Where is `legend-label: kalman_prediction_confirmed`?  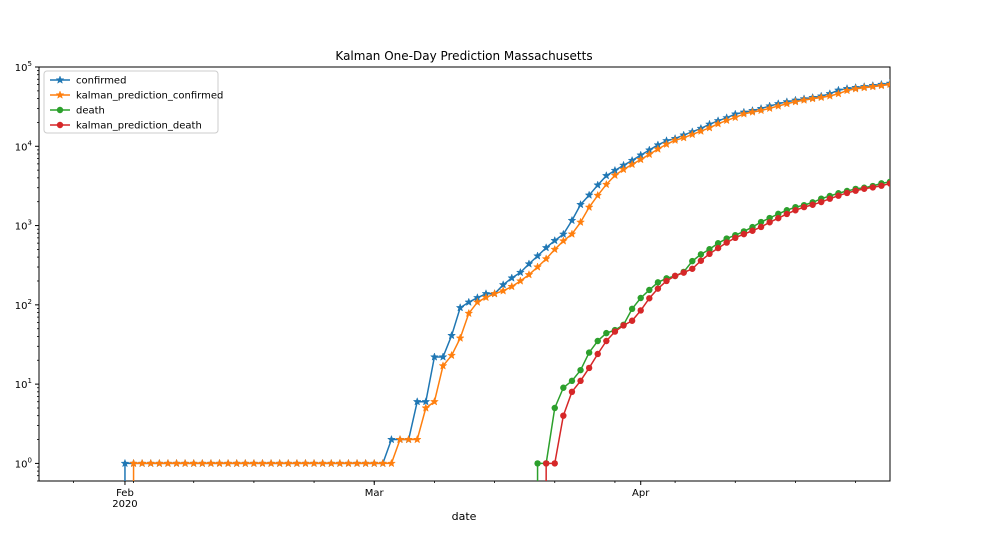
legend-label: kalman_prediction_confirmed is located at coordinates (149, 96).